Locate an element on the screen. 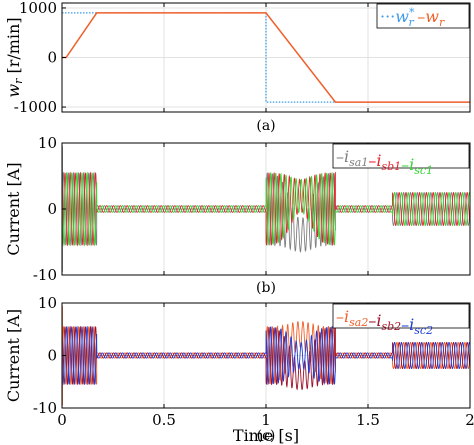 The width and height of the screenshot is (474, 445). legend: ···w* r –wr is located at coordinates (423, 16).